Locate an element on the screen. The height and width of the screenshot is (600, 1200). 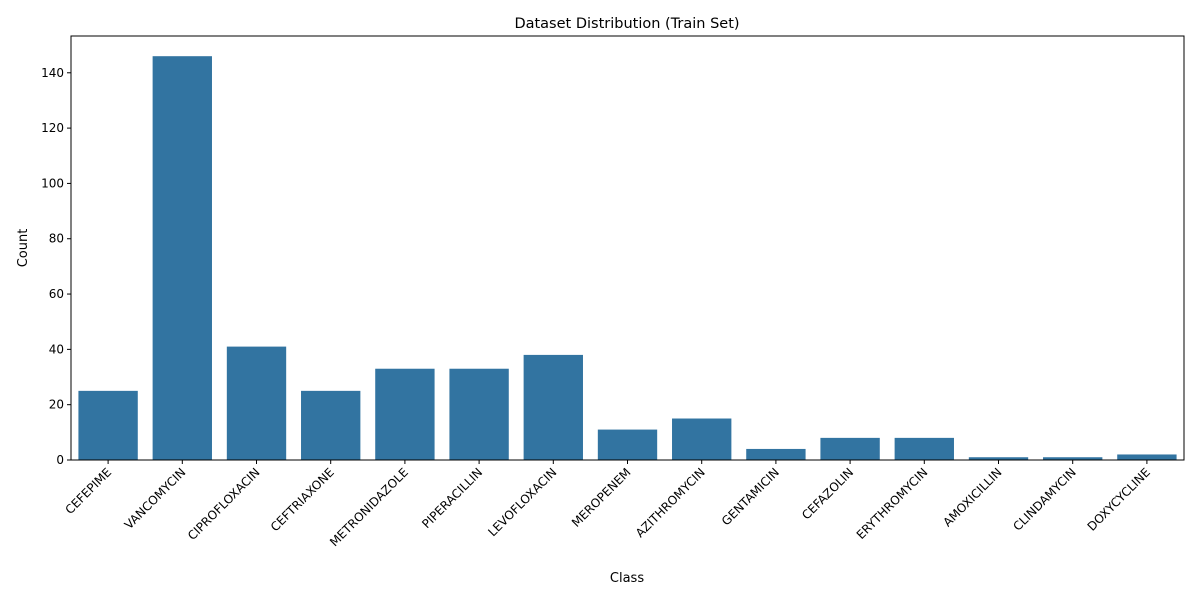
x-tick-label: CLINDAMYCIN is located at coordinates (1044, 499).